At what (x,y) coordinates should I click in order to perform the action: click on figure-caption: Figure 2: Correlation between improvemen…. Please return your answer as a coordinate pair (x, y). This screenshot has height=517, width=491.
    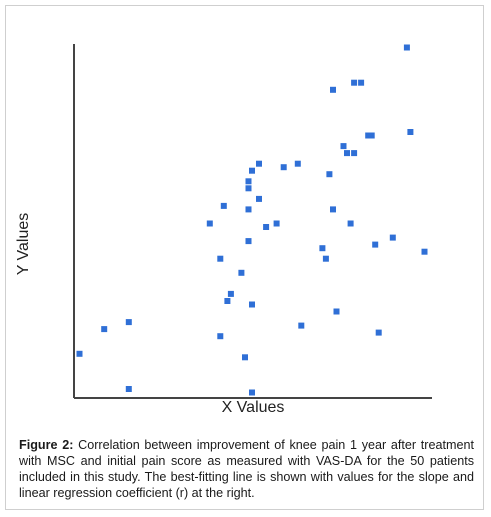
    Looking at the image, I should click on (246, 469).